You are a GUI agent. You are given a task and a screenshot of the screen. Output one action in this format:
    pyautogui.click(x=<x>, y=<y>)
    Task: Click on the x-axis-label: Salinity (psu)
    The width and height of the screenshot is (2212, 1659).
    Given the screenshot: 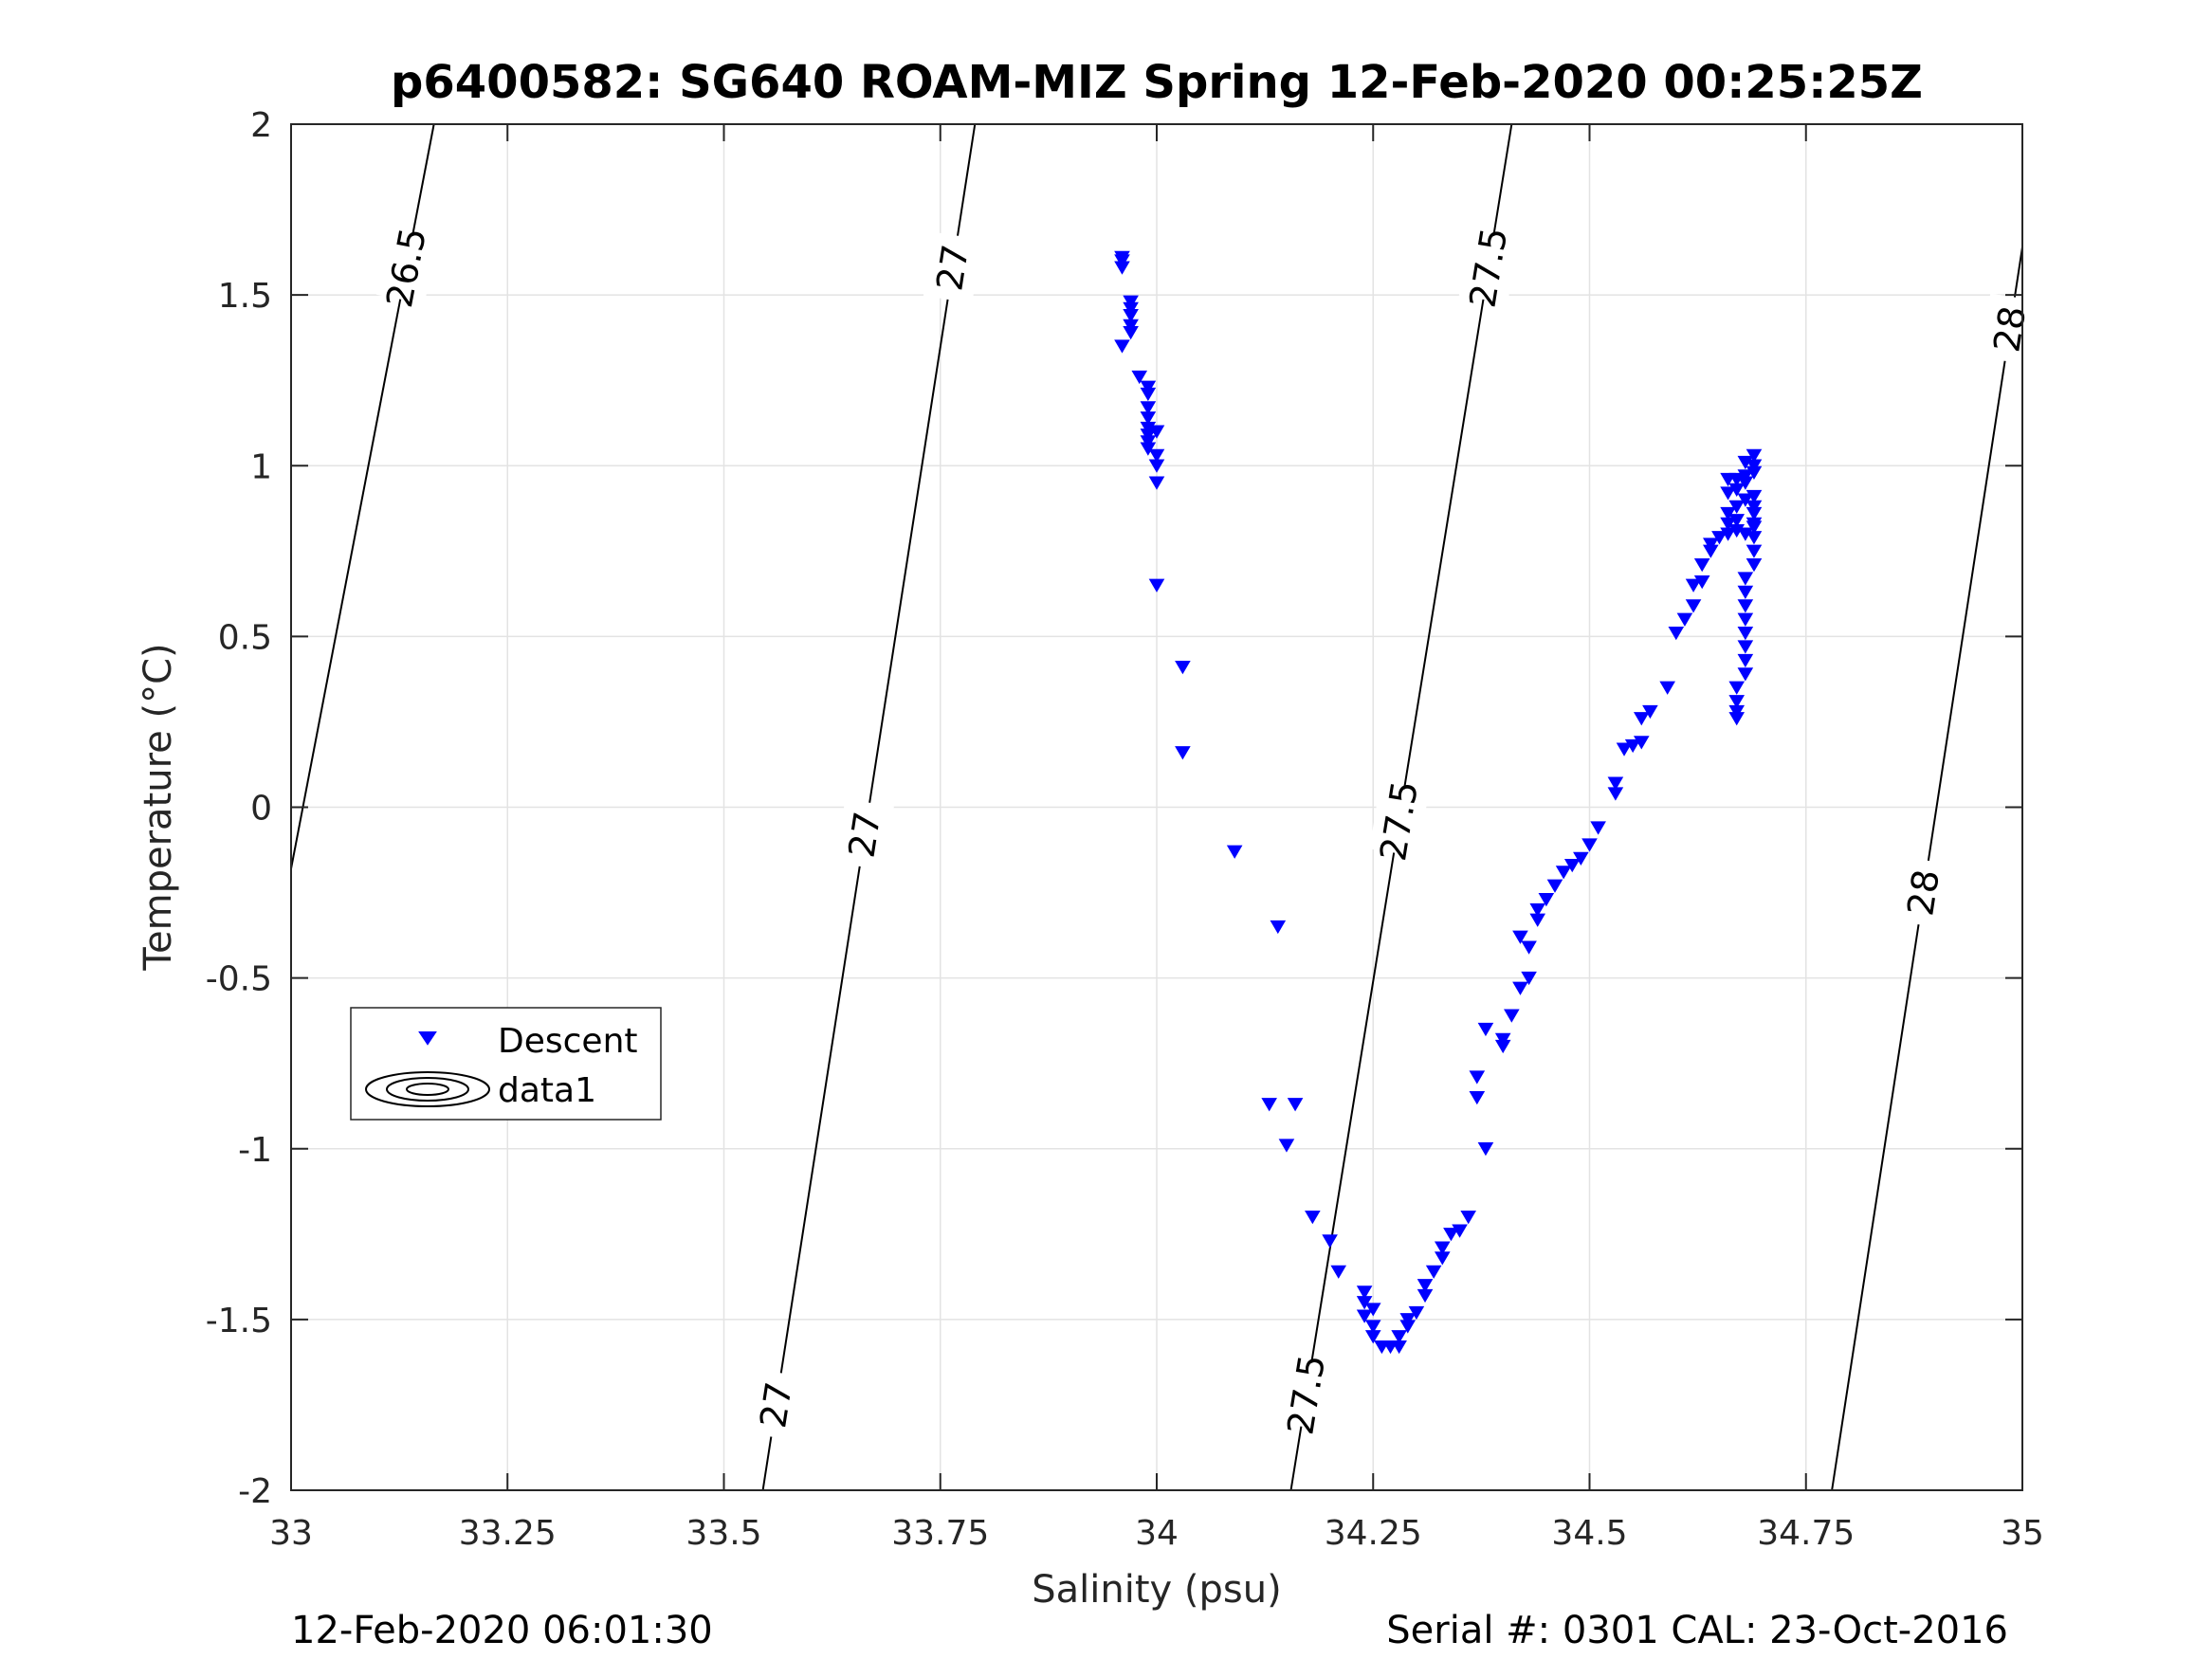 What is the action you would take?
    pyautogui.click(x=1156, y=1590)
    